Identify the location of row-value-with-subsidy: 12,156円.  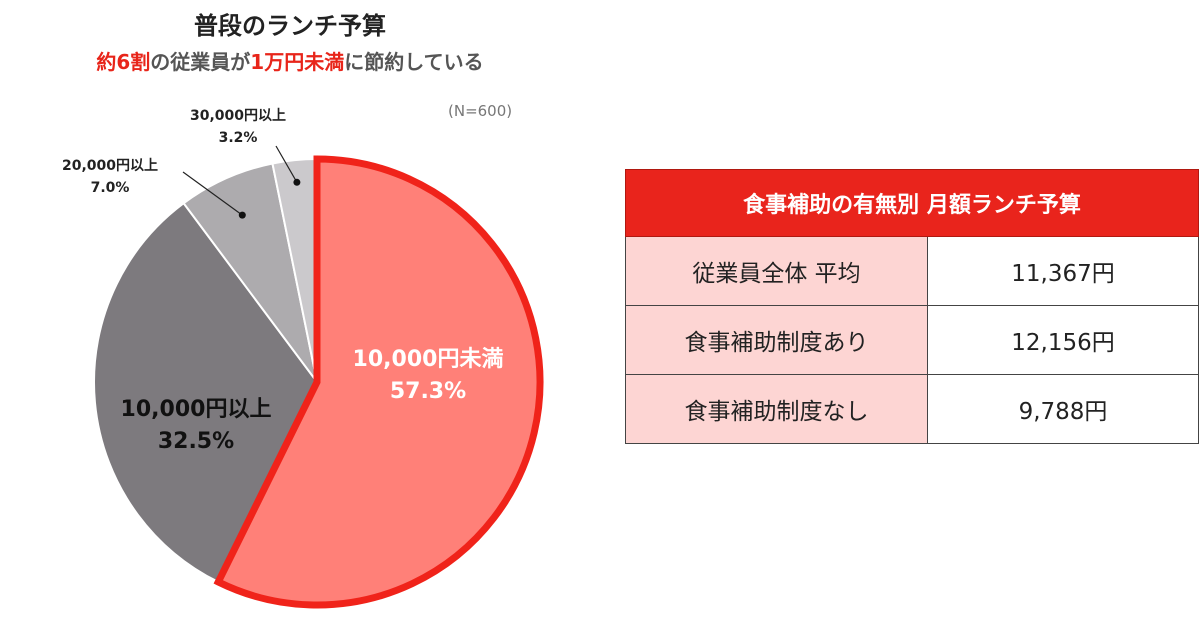
(1063, 340).